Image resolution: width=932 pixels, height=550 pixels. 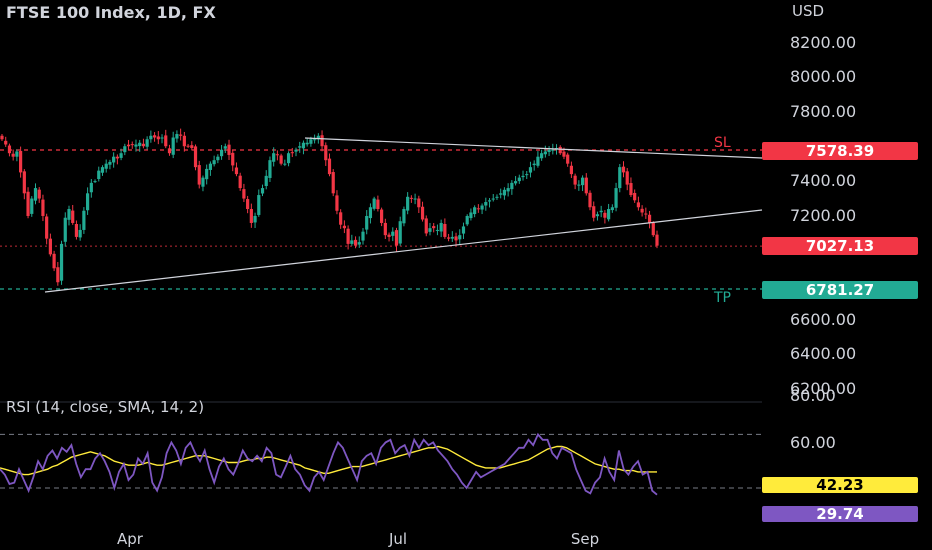 What do you see at coordinates (840, 290) in the screenshot?
I see `tp-price-badge: 6781.27` at bounding box center [840, 290].